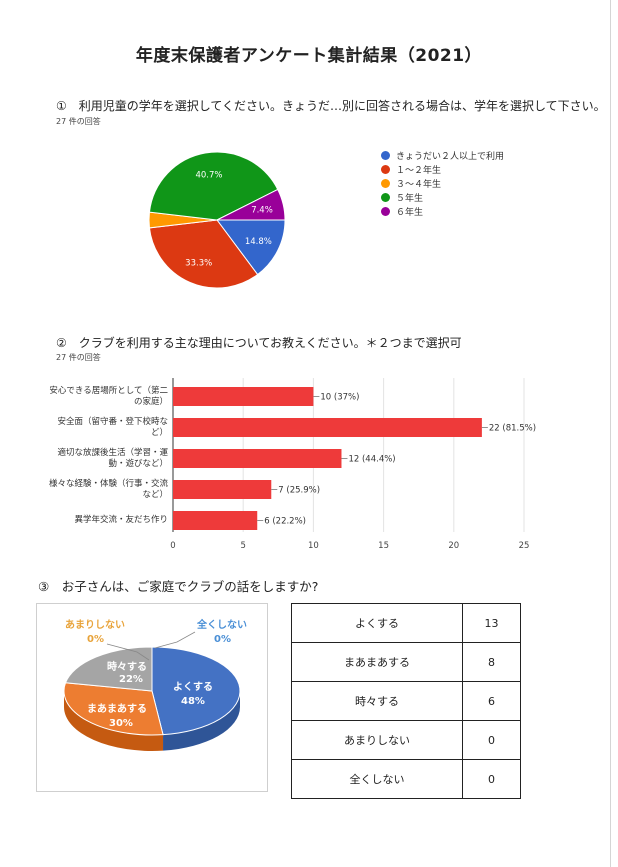 The image size is (618, 867). I want to click on q2-x-tick-label: 15, so click(383, 546).